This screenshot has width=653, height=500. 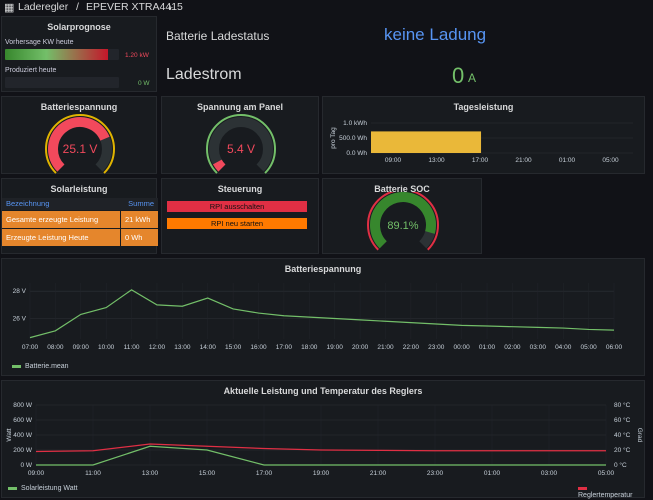 I want to click on y-axis-label-right: Grad, so click(x=639, y=435).